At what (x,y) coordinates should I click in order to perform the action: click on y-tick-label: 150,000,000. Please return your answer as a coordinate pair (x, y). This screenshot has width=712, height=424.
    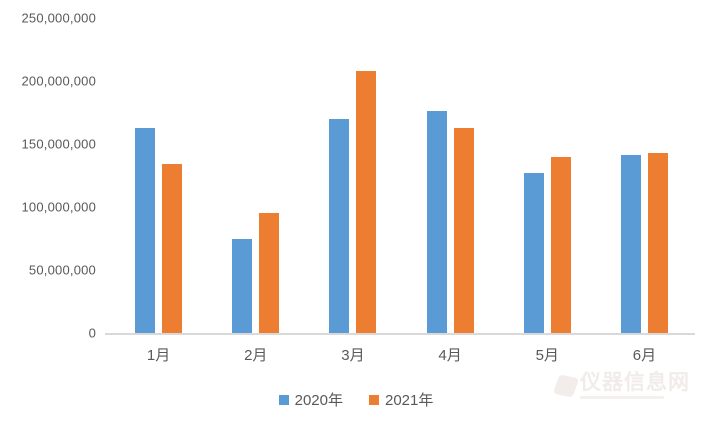
    Looking at the image, I should click on (58, 144).